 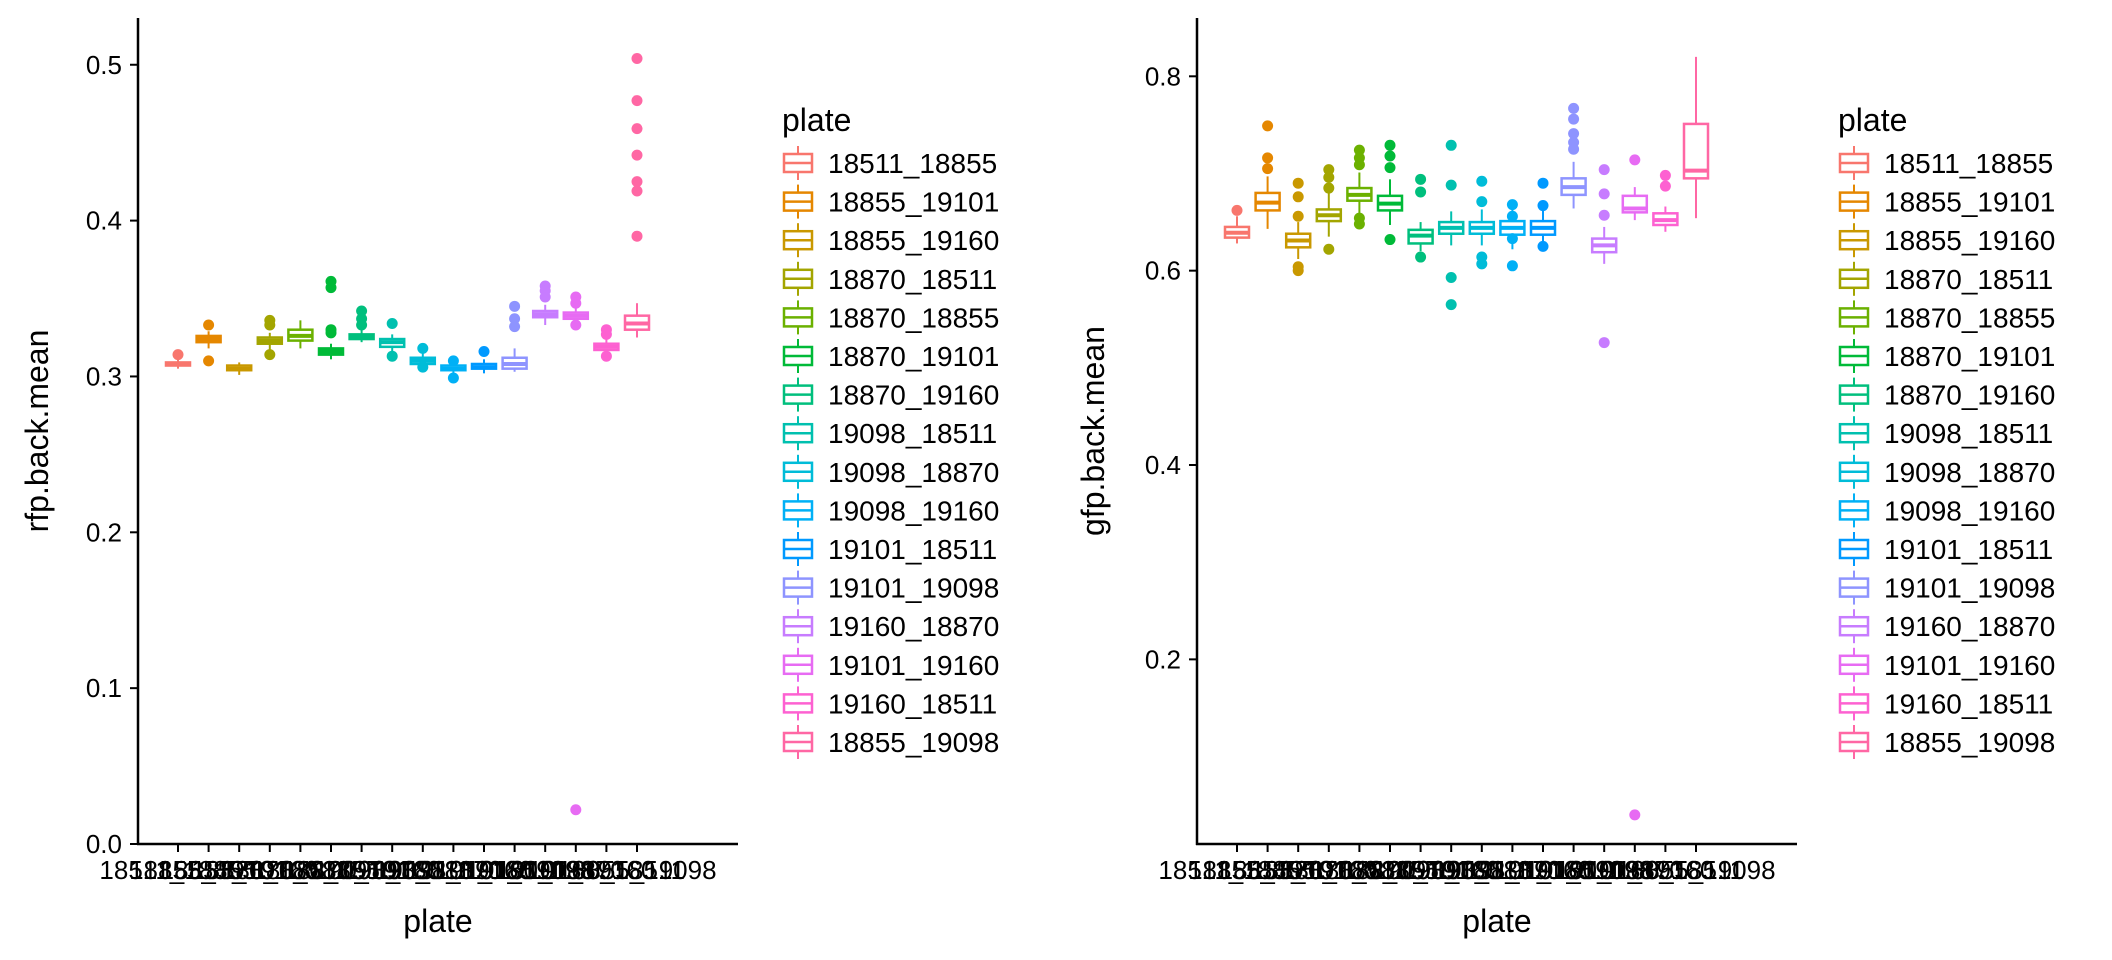 I want to click on y-tick-label: 0.5, so click(x=104, y=65).